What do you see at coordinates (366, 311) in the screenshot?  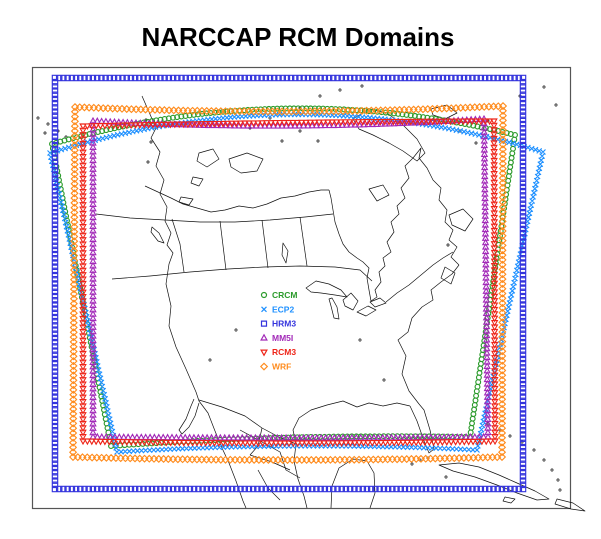 I see `map-shape-lake-erie` at bounding box center [366, 311].